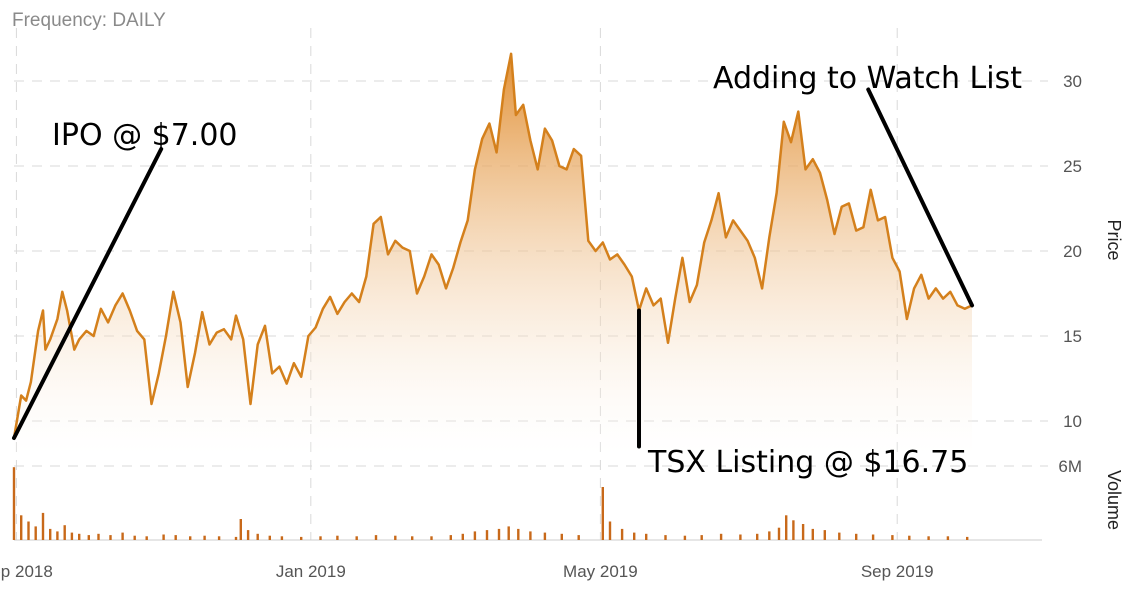 This screenshot has width=1135, height=591. I want to click on x-tick-label: Jan 2019, so click(311, 571).